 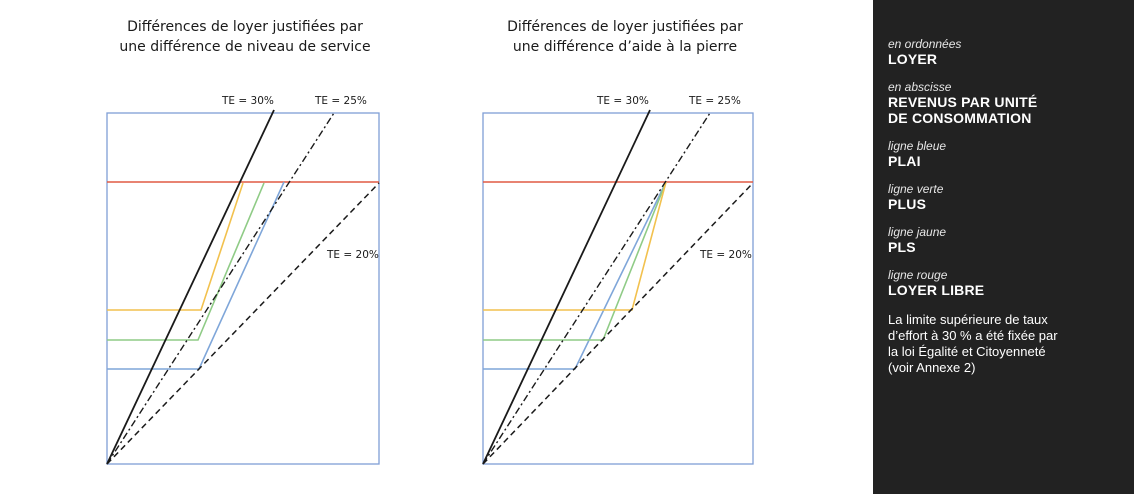 I want to click on legend-entry-green: ligne verte PLUS, so click(x=1011, y=197).